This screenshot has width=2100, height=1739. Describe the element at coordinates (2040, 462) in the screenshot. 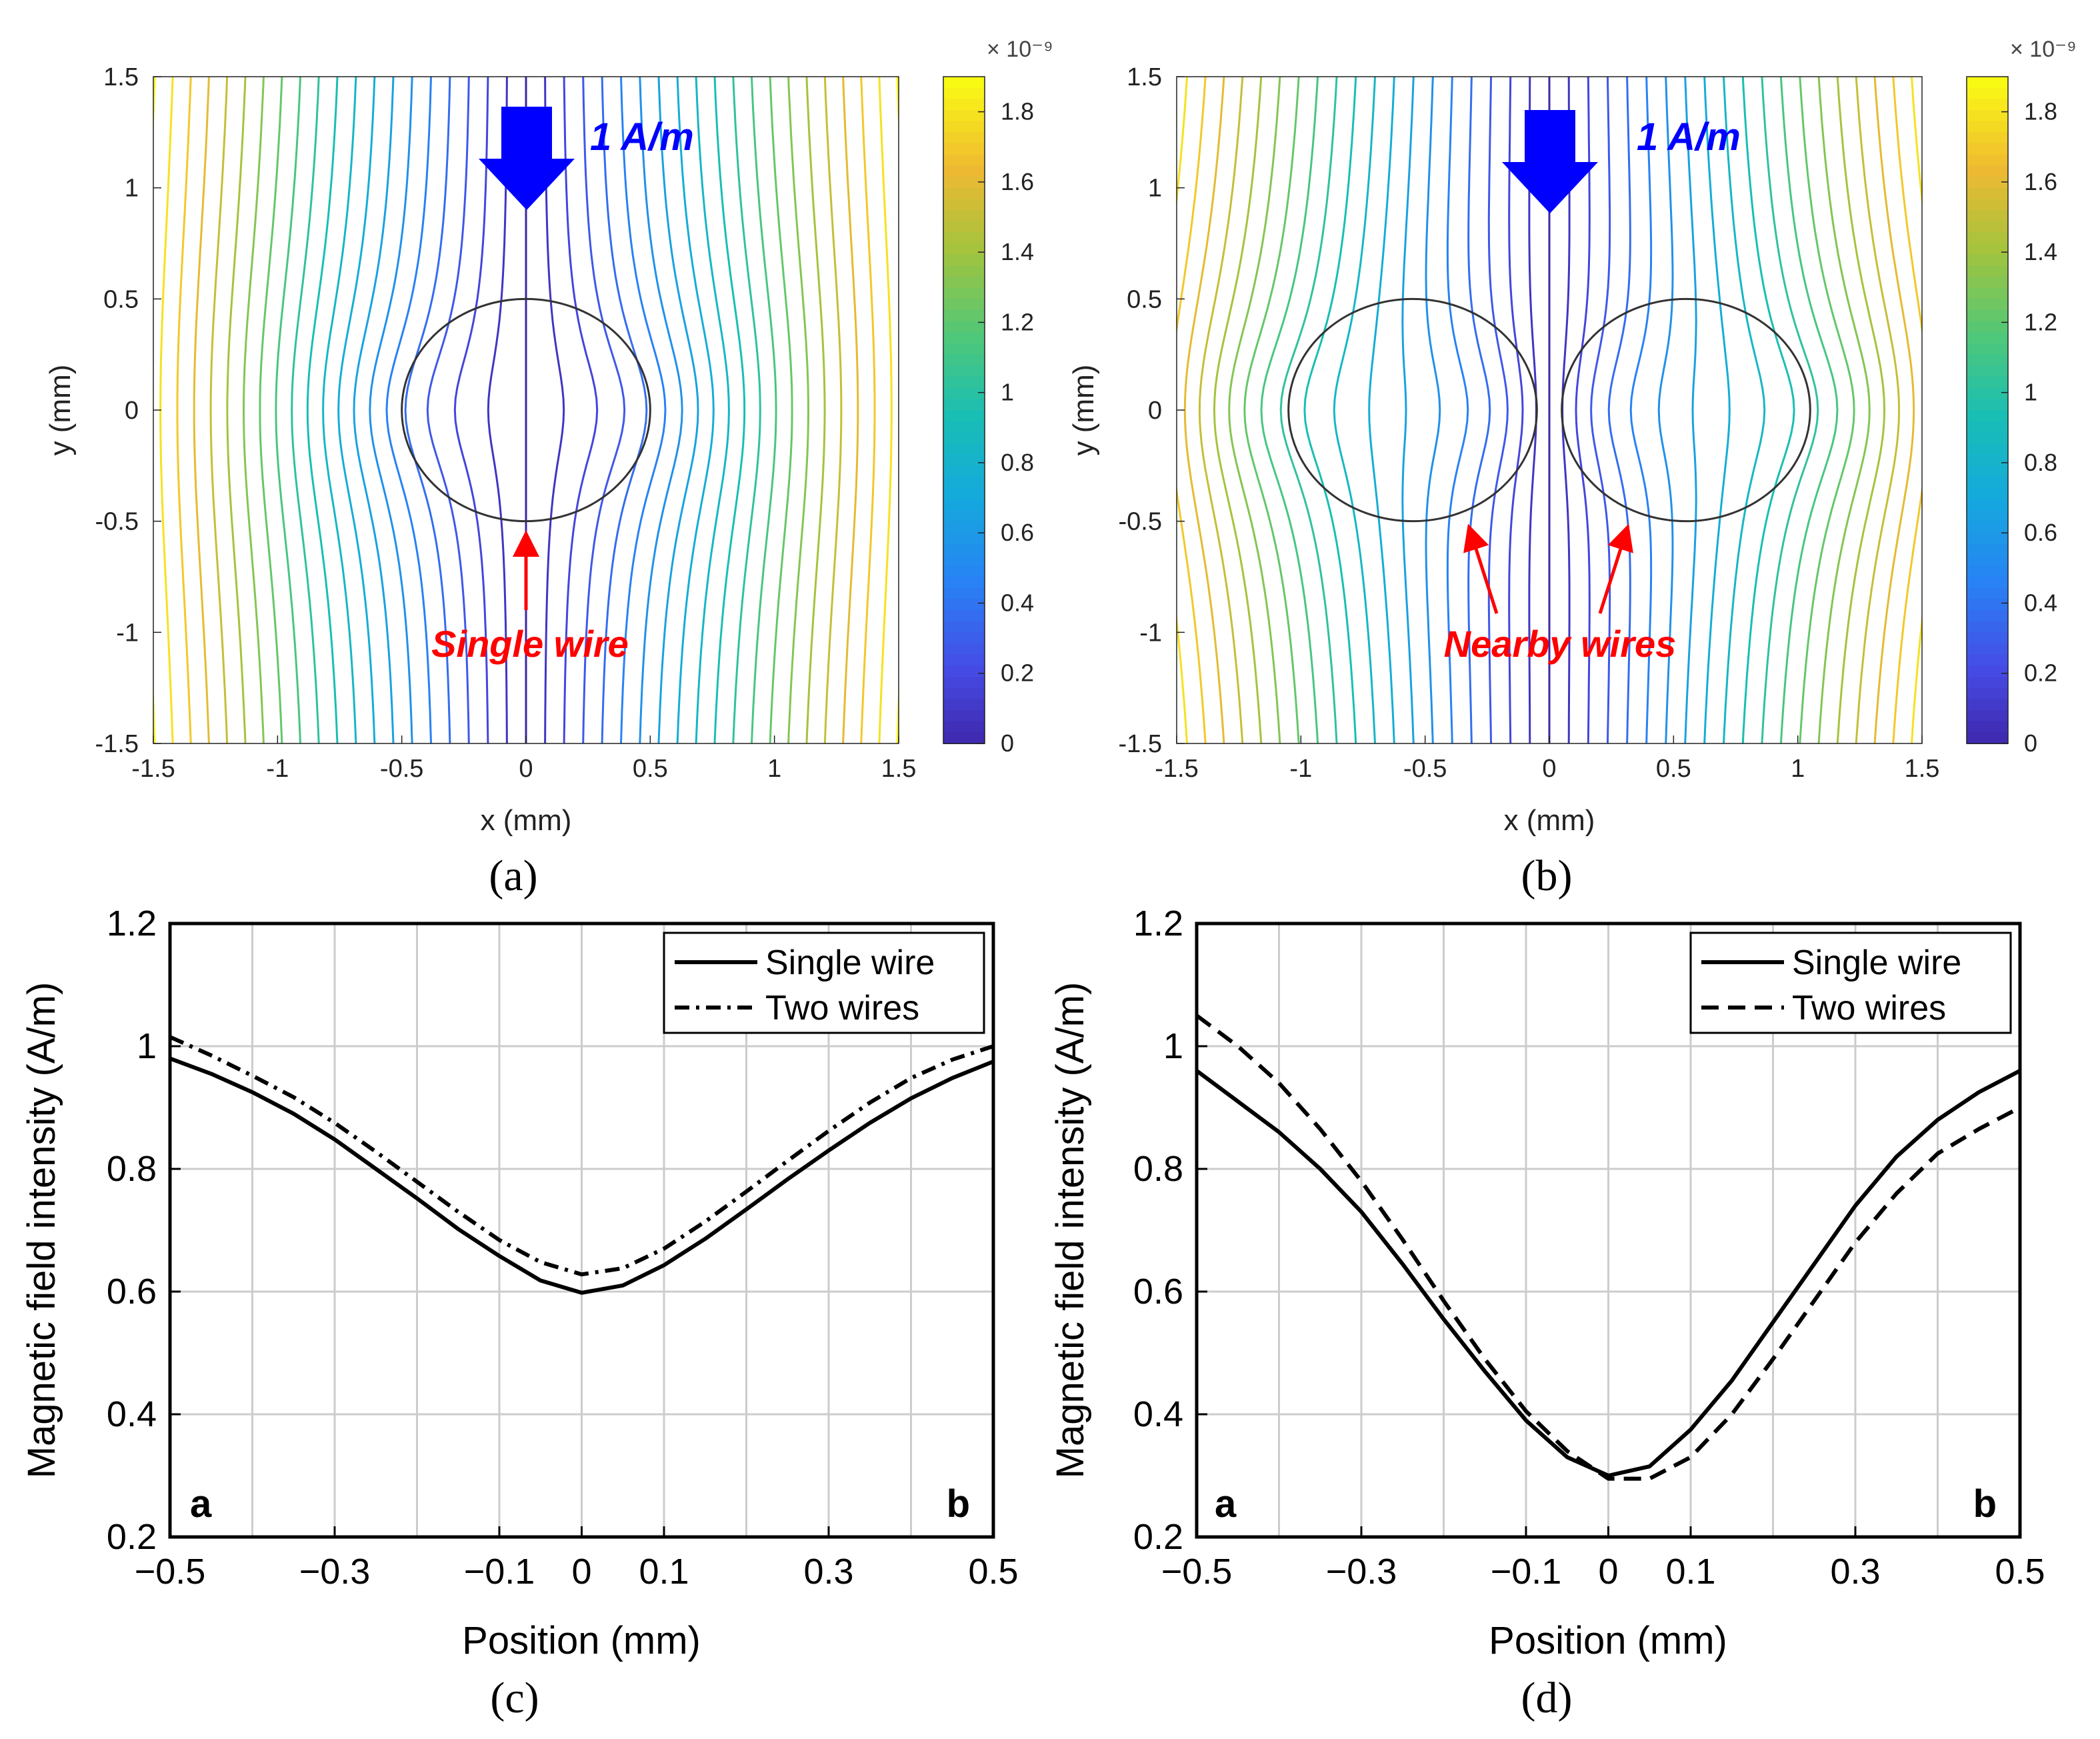

I see `colorbar-tick-label: 0.8` at that location.